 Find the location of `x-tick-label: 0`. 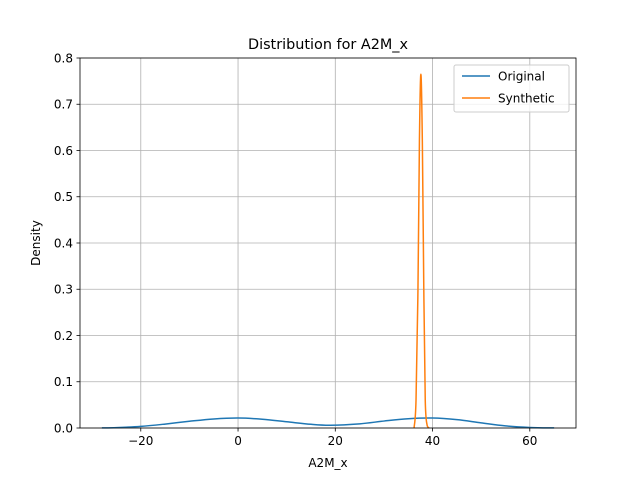

x-tick-label: 0 is located at coordinates (238, 441).